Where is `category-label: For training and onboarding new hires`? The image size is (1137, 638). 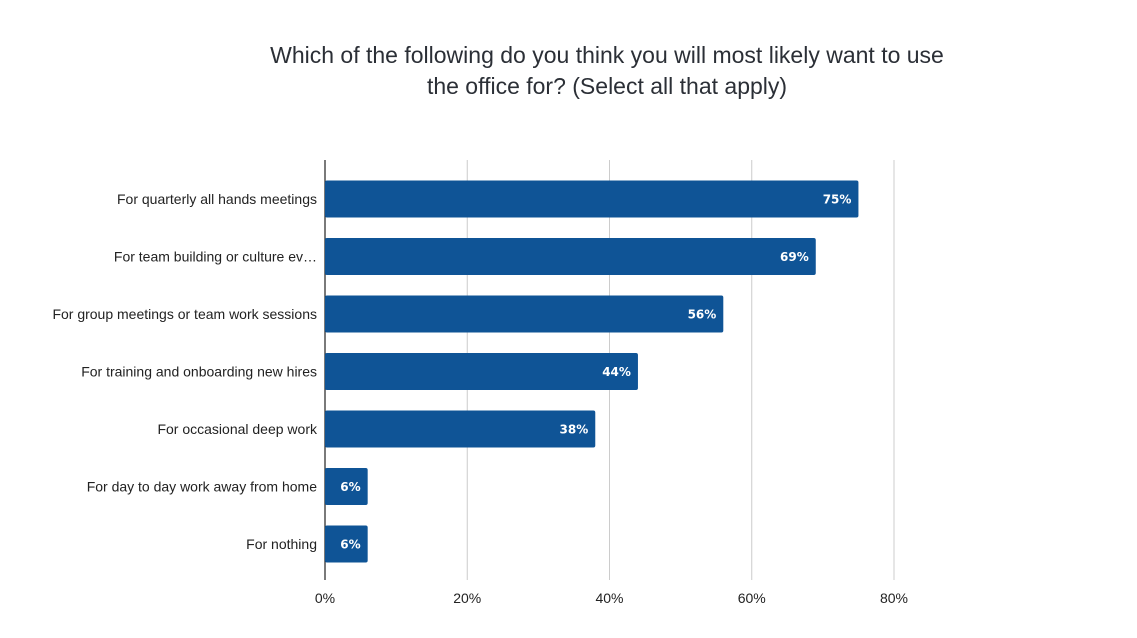 category-label: For training and onboarding new hires is located at coordinates (199, 372).